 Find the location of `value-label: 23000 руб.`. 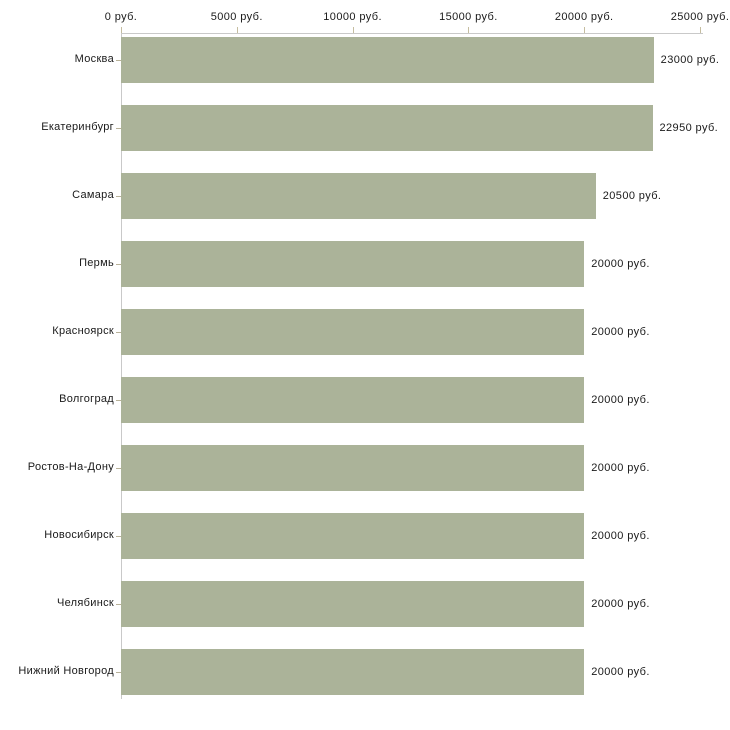

value-label: 23000 руб. is located at coordinates (690, 60).